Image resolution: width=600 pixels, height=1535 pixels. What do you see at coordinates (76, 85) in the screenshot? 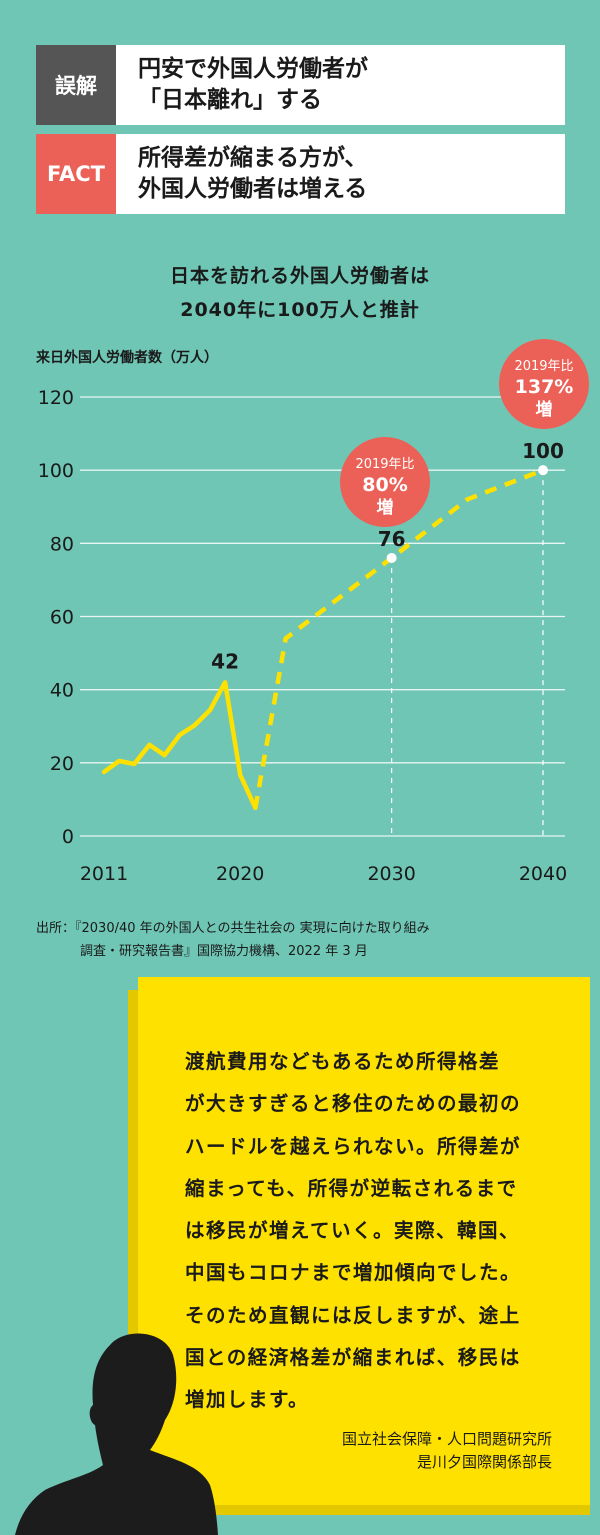
I see `myth-tag: 誤解` at bounding box center [76, 85].